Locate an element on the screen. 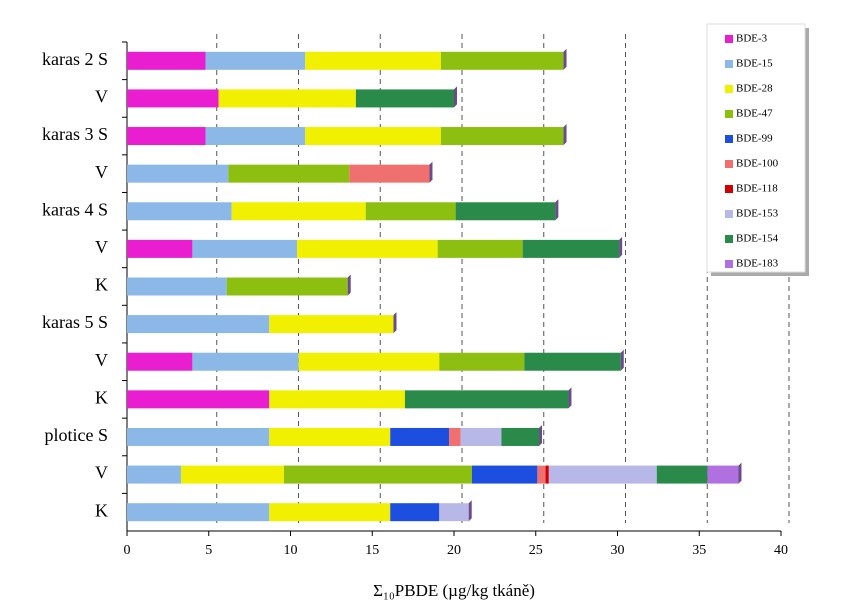 The image size is (845, 608). y-tick-label: plotice S is located at coordinates (77, 435).